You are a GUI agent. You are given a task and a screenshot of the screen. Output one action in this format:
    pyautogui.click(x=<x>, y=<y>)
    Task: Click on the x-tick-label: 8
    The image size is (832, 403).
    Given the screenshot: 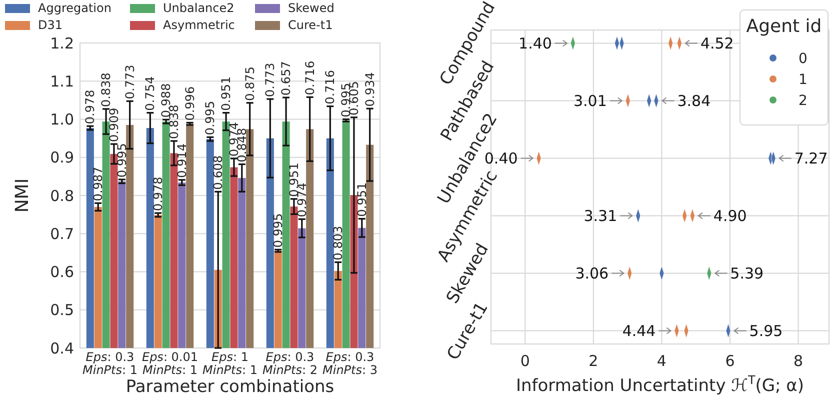 What is the action you would take?
    pyautogui.click(x=799, y=361)
    